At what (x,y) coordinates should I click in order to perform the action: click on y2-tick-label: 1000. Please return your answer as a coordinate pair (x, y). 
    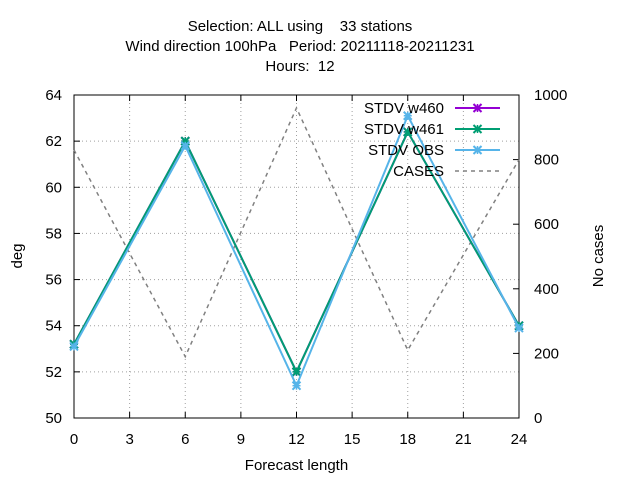
    Looking at the image, I should click on (550, 95).